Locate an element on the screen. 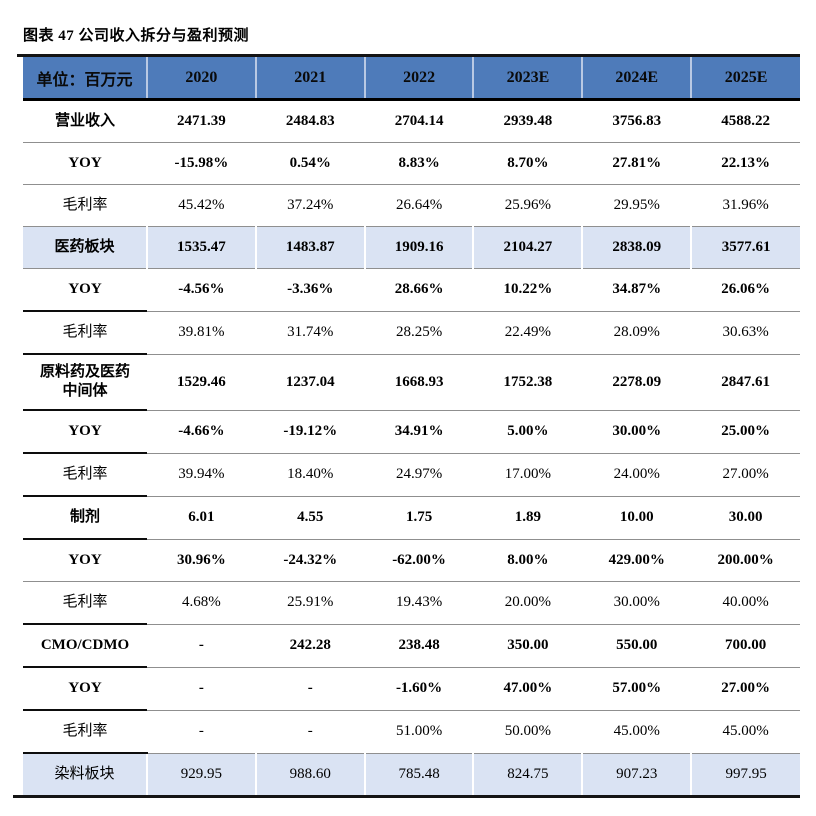  value-cell: 700.00 is located at coordinates (745, 646).